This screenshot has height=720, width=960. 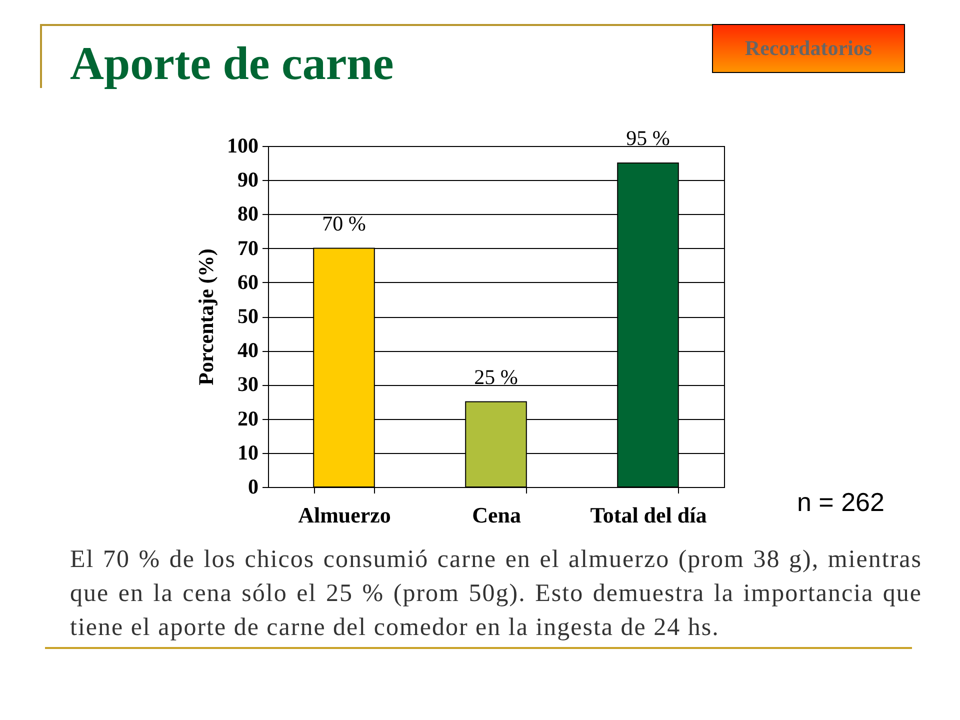 I want to click on y-tick-label: 20, so click(x=248, y=418).